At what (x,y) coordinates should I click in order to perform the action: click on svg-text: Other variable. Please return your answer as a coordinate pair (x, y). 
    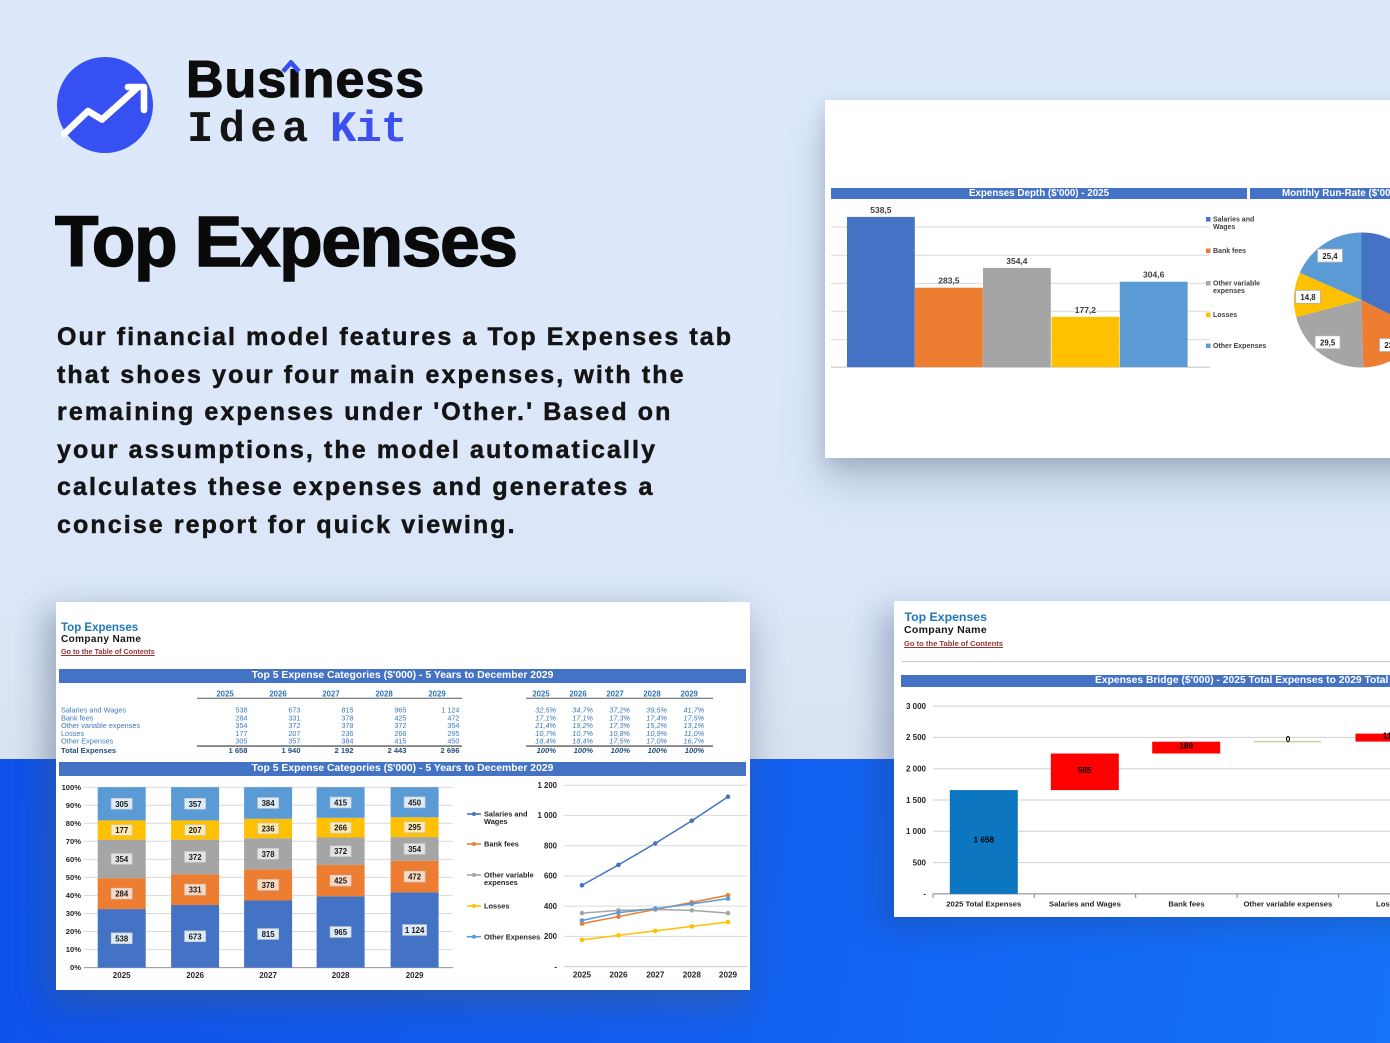
    Looking at the image, I should click on (1236, 284).